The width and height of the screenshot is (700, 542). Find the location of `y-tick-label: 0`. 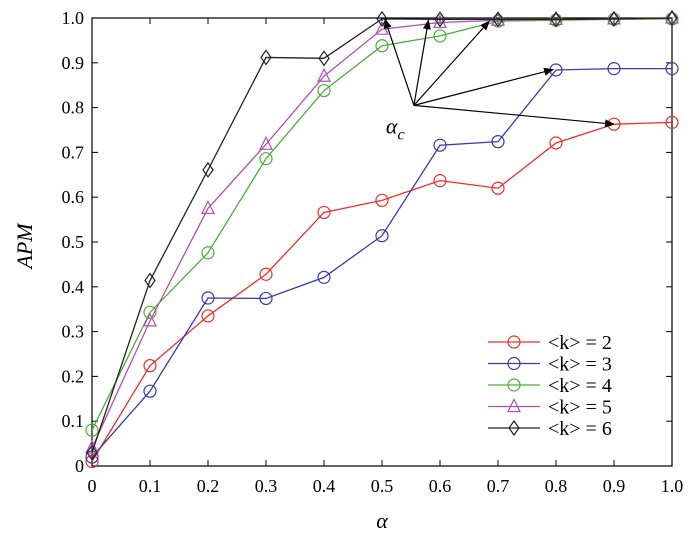

y-tick-label: 0 is located at coordinates (79, 466).